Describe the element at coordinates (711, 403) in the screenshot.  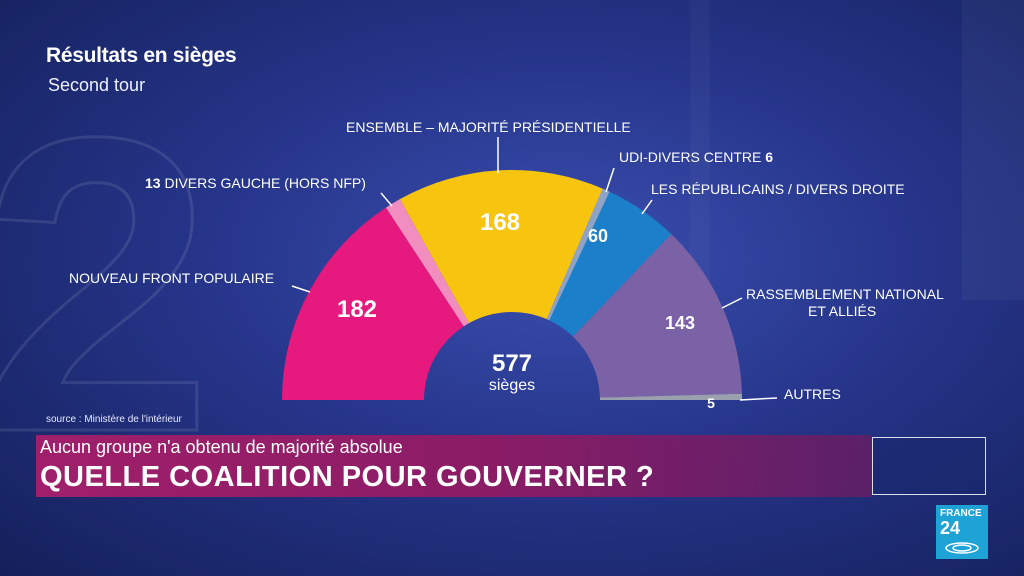
I see `value-autres: 5` at that location.